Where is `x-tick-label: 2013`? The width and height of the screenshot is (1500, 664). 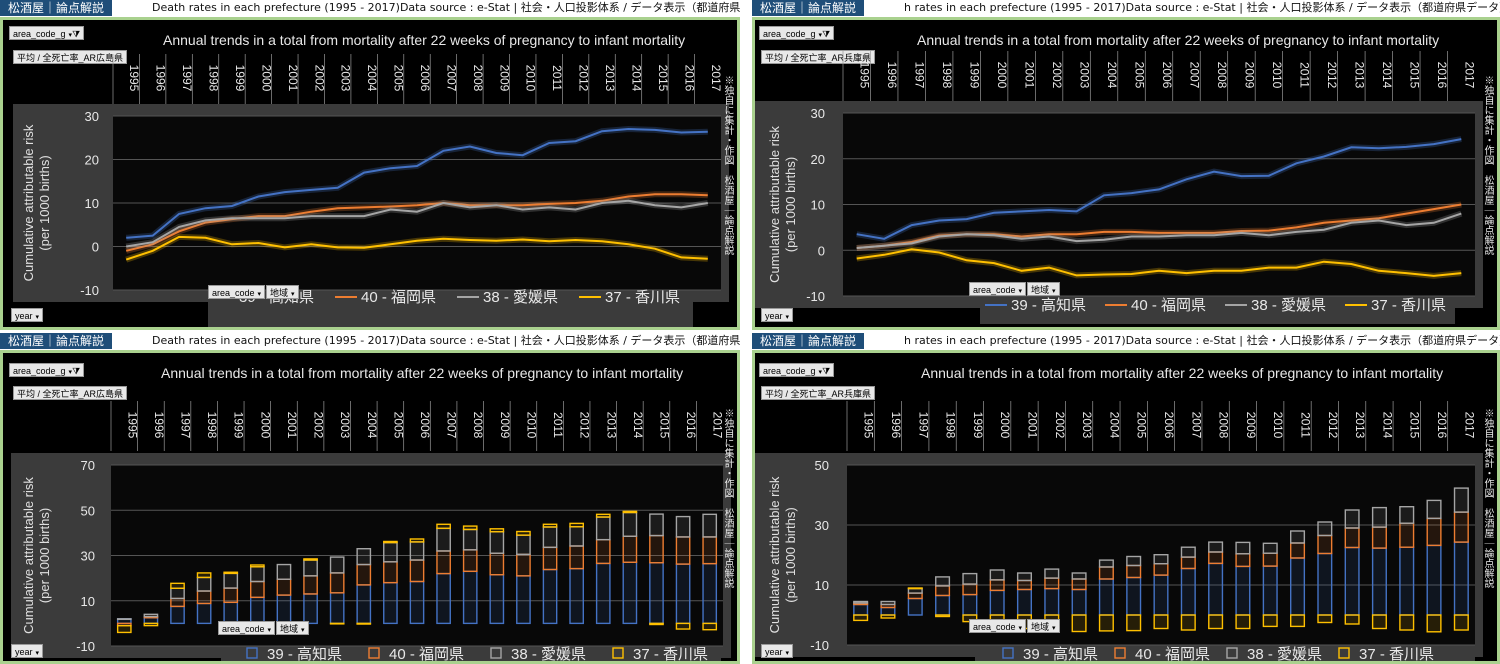 x-tick-label: 2013 is located at coordinates (610, 78).